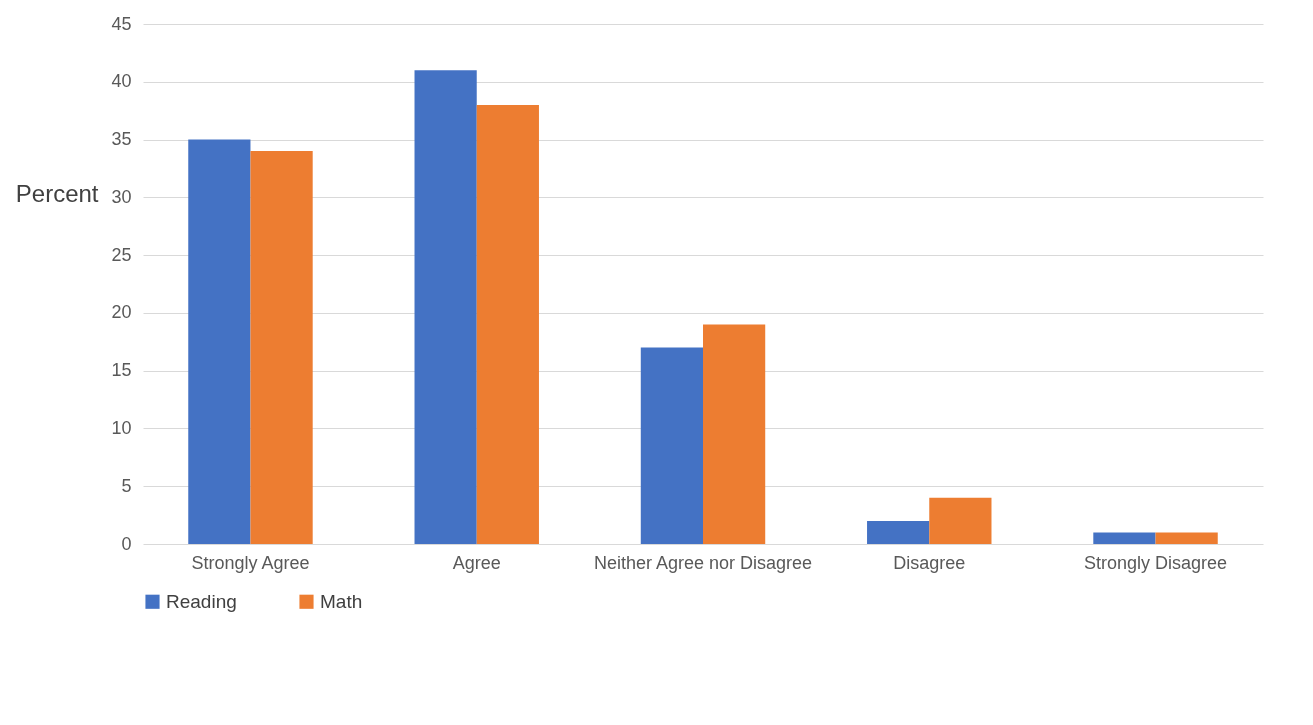 The height and width of the screenshot is (725, 1313). What do you see at coordinates (121, 23) in the screenshot?
I see `y-tick-label: 45` at bounding box center [121, 23].